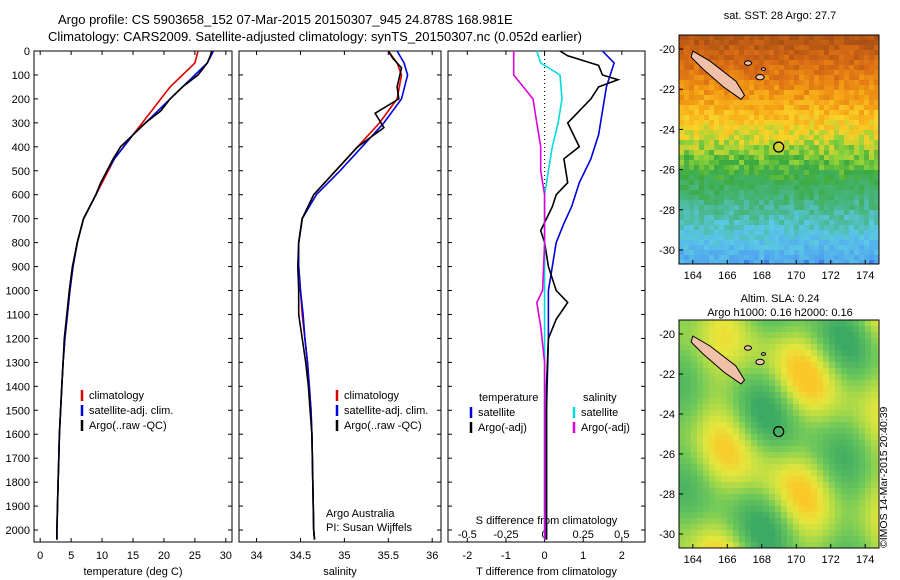 This screenshot has height=580, width=900. Describe the element at coordinates (18, 507) in the screenshot. I see `depth-tick-label: 1900` at that location.